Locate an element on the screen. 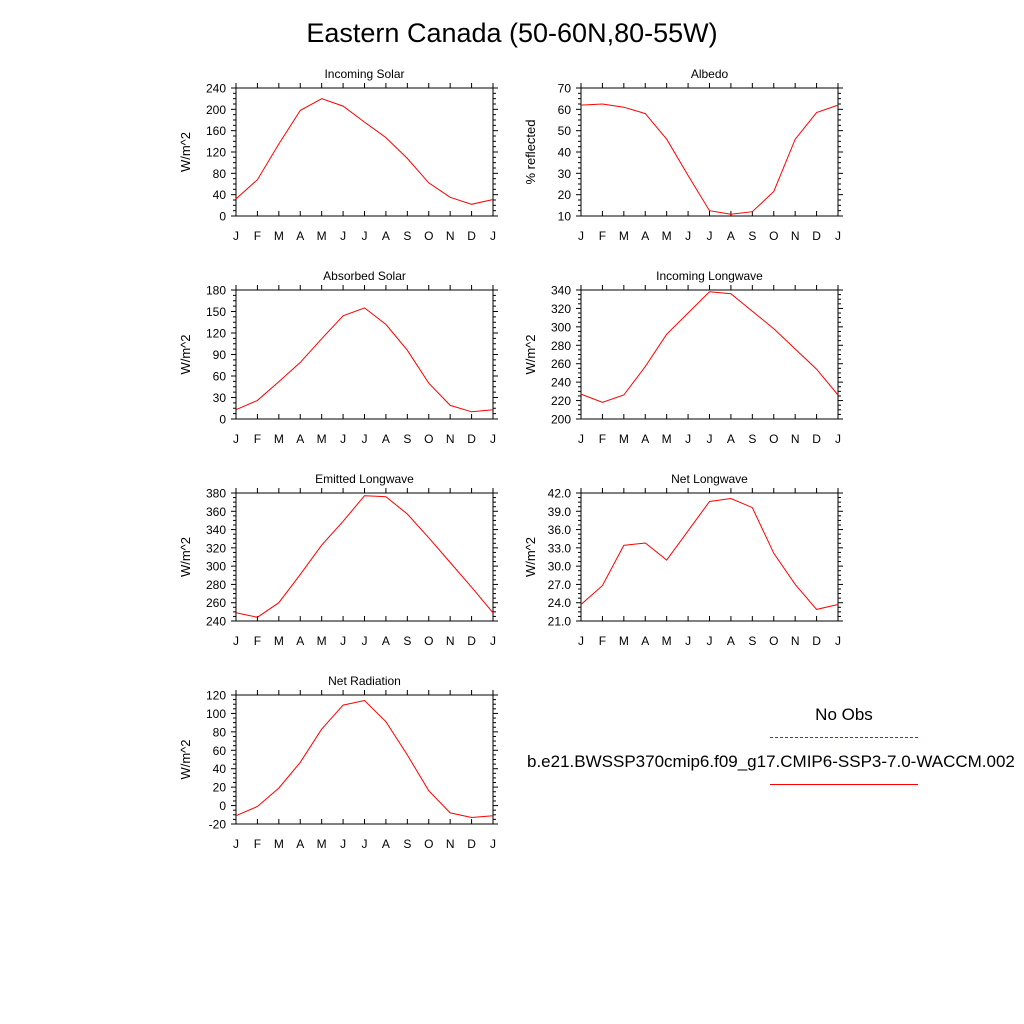  y-tick-label: 20 is located at coordinates (220, 788).